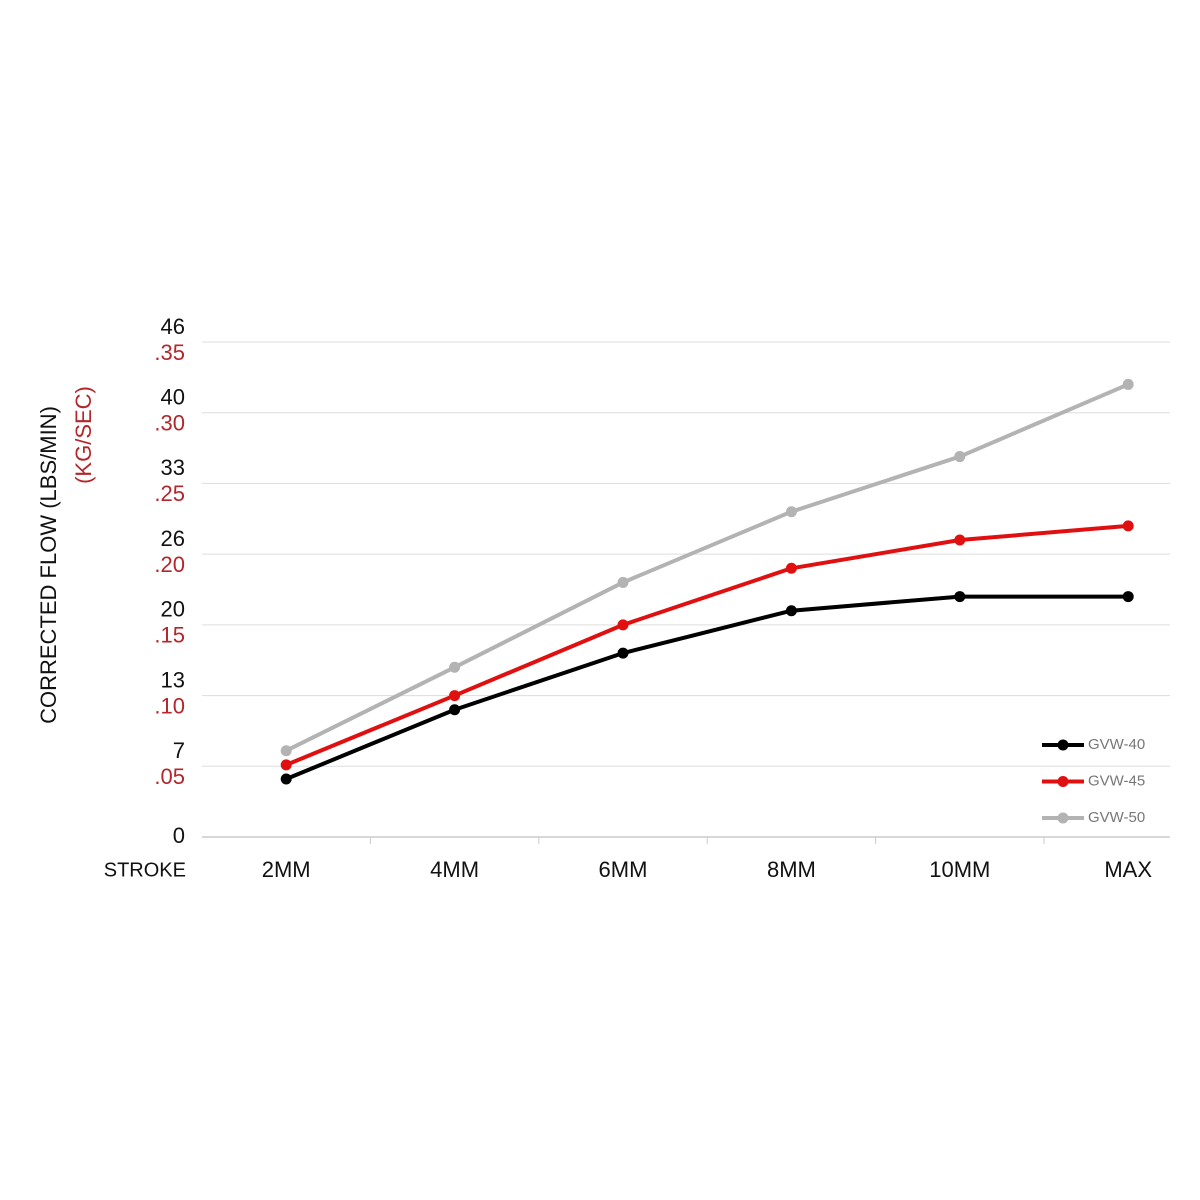 This screenshot has height=1200, width=1200. I want to click on y-tick-label-secondary: .30, so click(169, 423).